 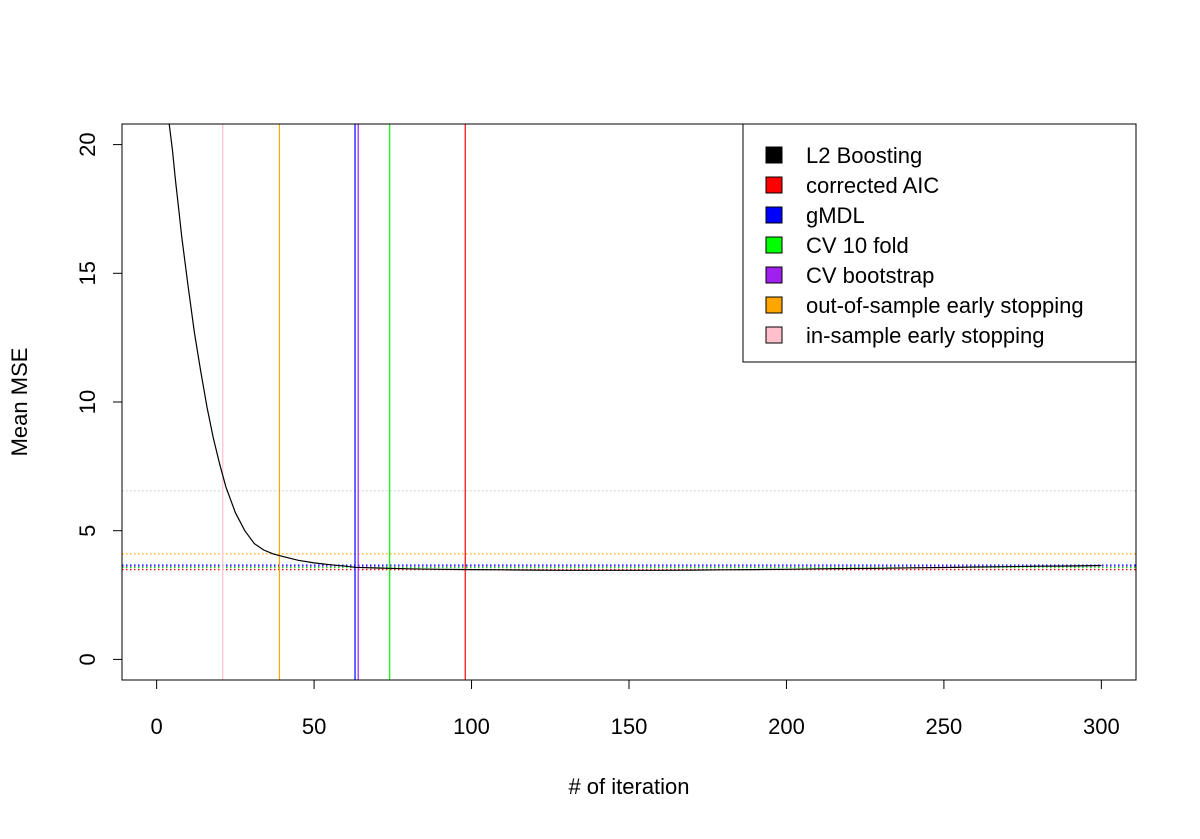 What do you see at coordinates (864, 155) in the screenshot?
I see `legend-label: L2 Boosting` at bounding box center [864, 155].